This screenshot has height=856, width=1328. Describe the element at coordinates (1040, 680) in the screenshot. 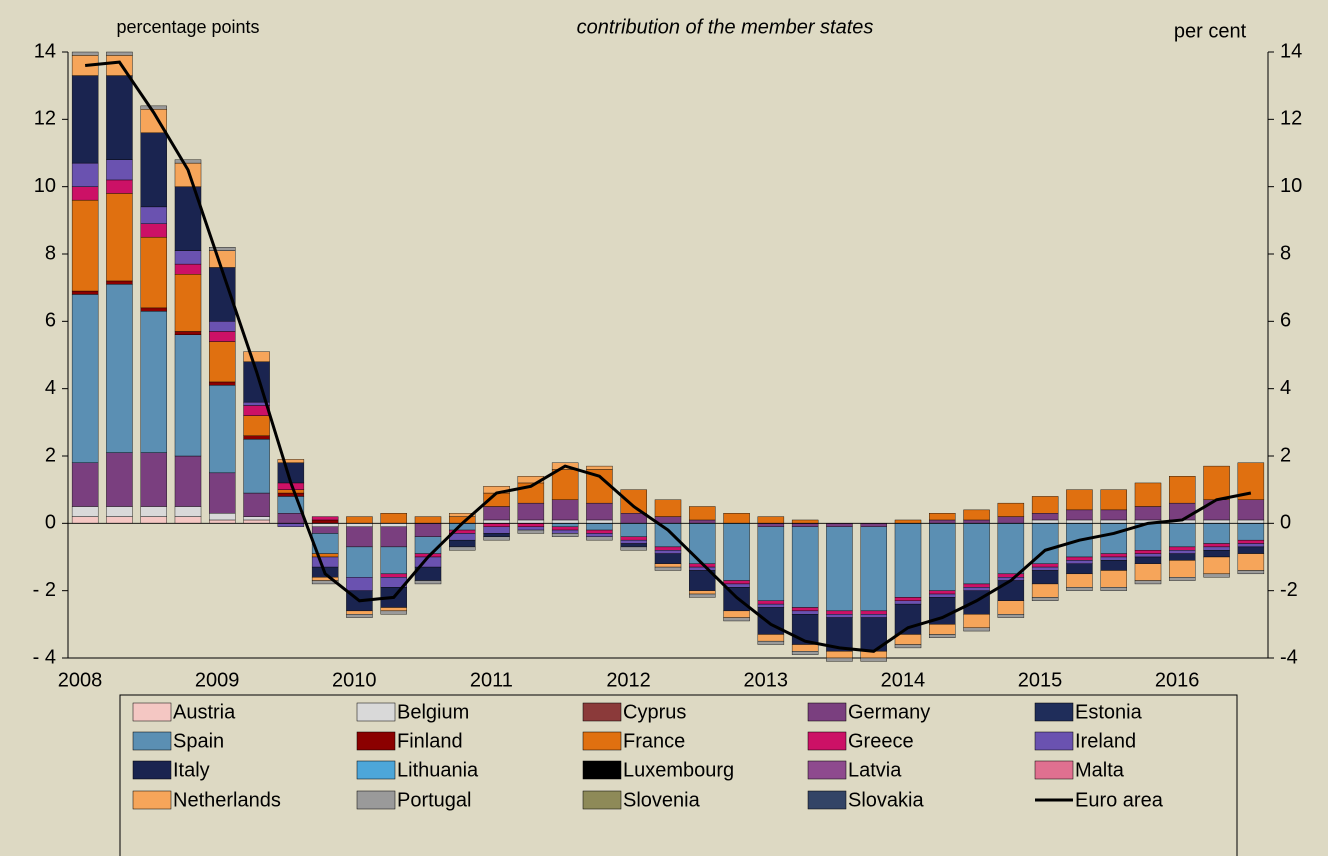

I see `x-tick-label: 2015` at that location.